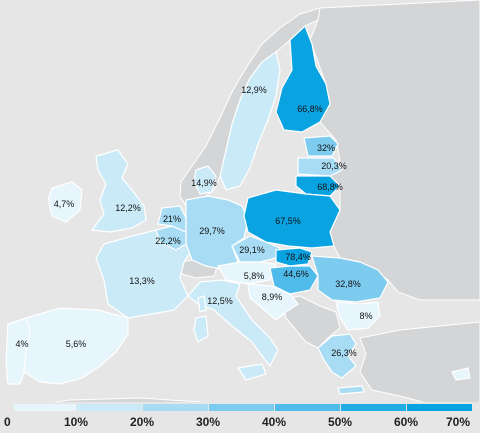 Image resolution: width=480 pixels, height=433 pixels. I want to click on label-estonia: 32%, so click(326, 148).